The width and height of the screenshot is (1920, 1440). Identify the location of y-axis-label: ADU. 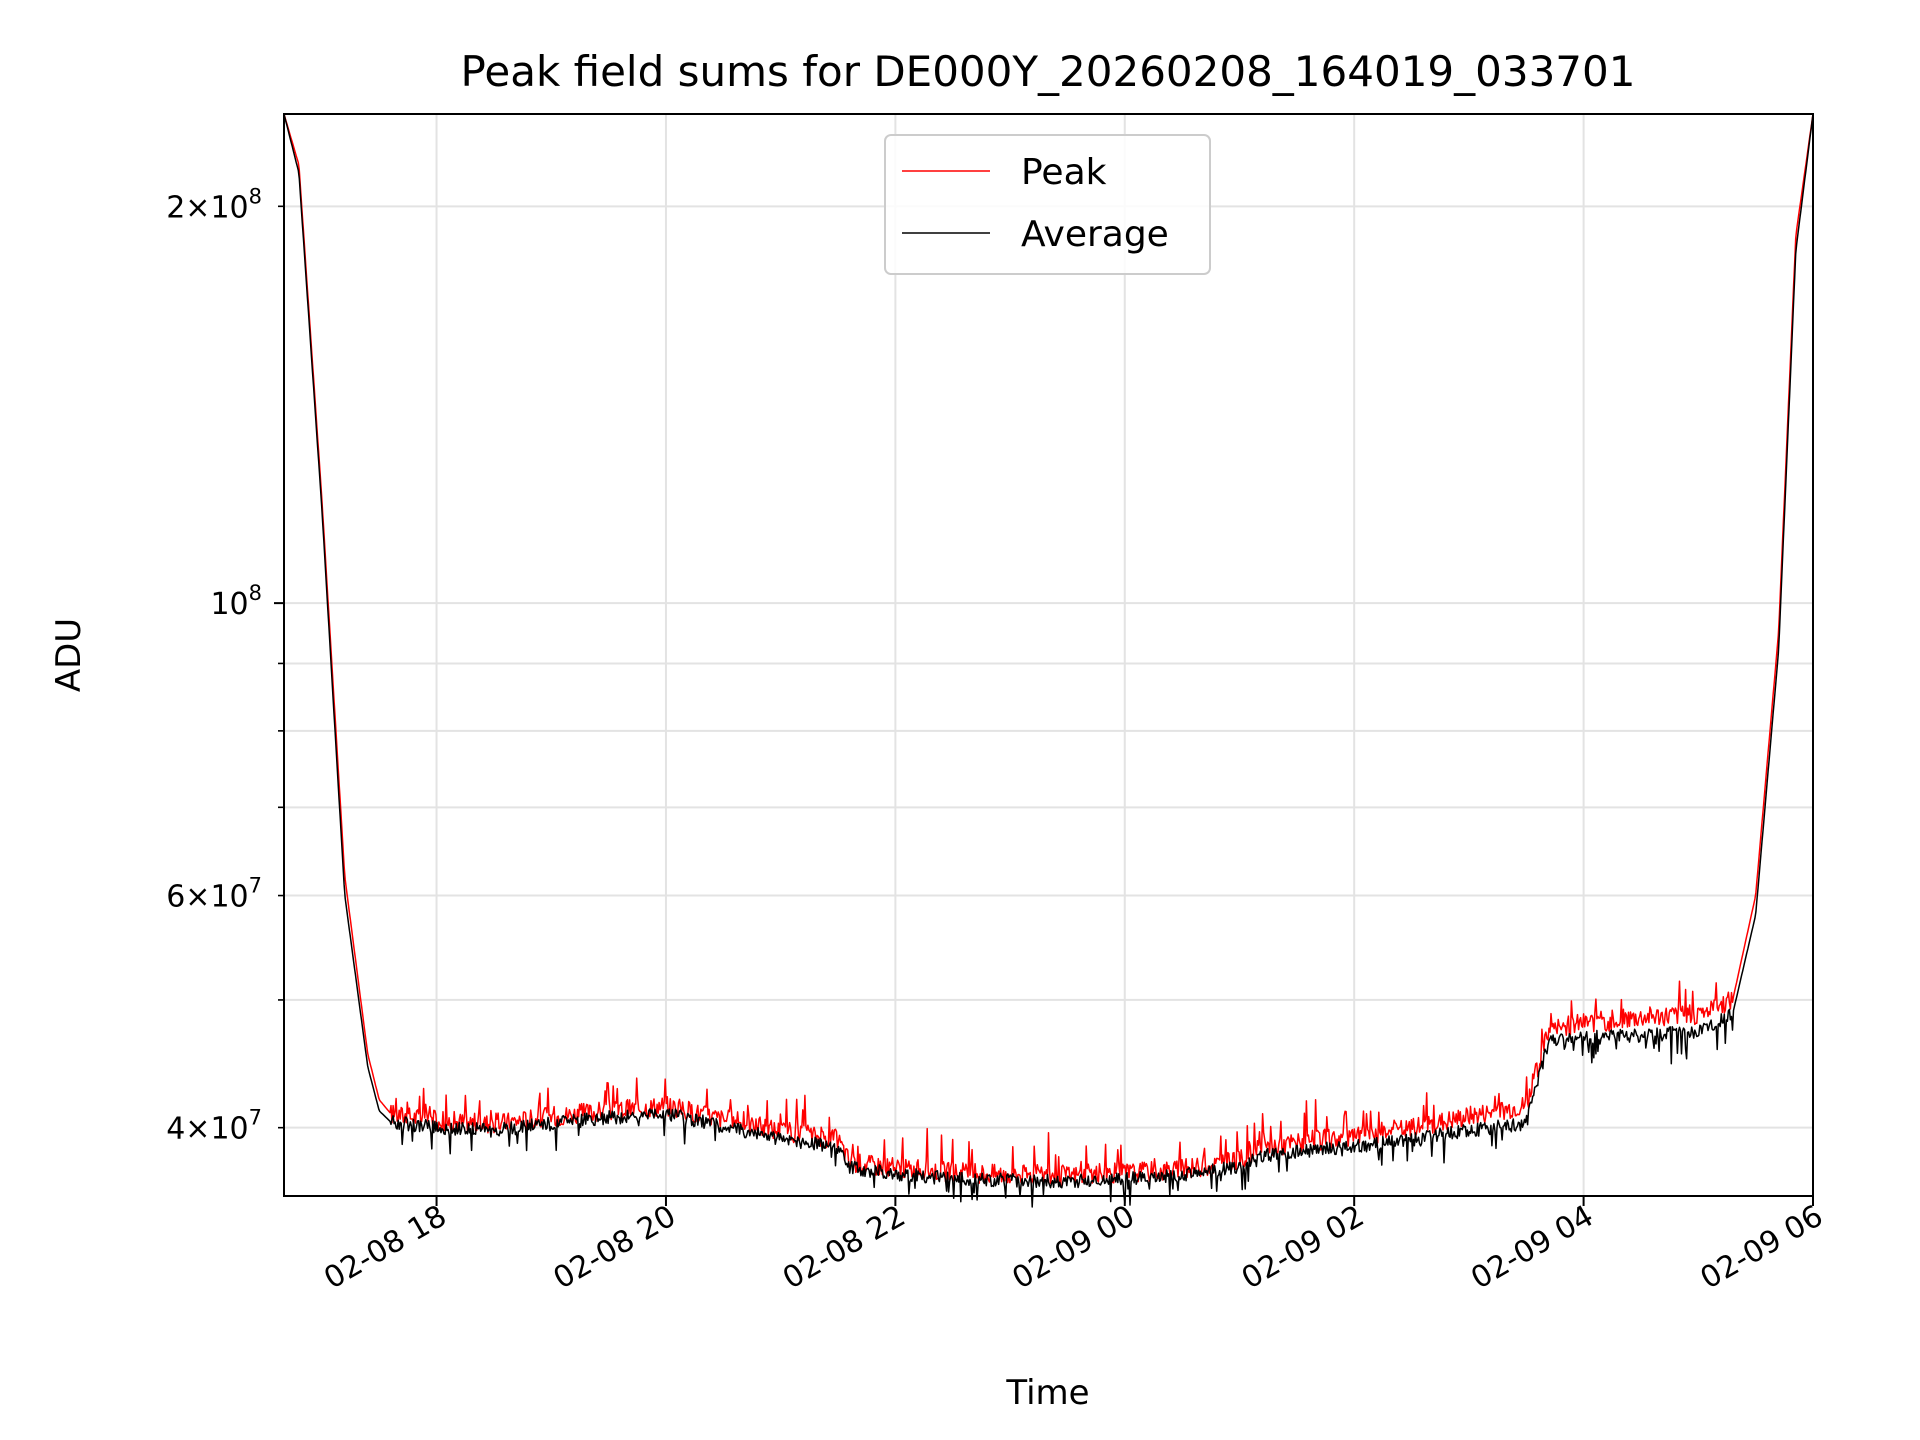
(69, 655).